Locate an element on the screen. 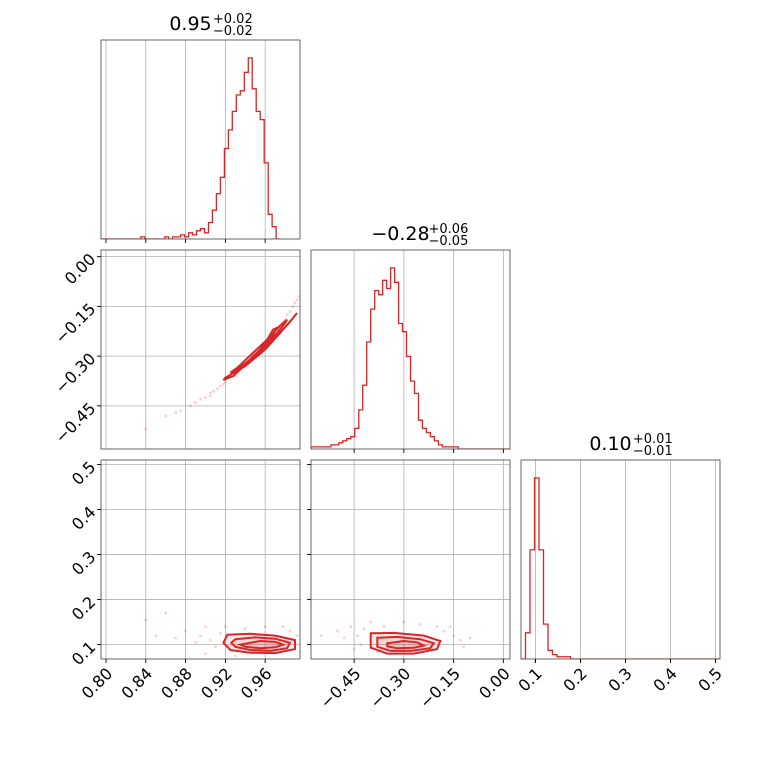 The image size is (760, 760). x-tick-label: 0.3 is located at coordinates (619, 679).